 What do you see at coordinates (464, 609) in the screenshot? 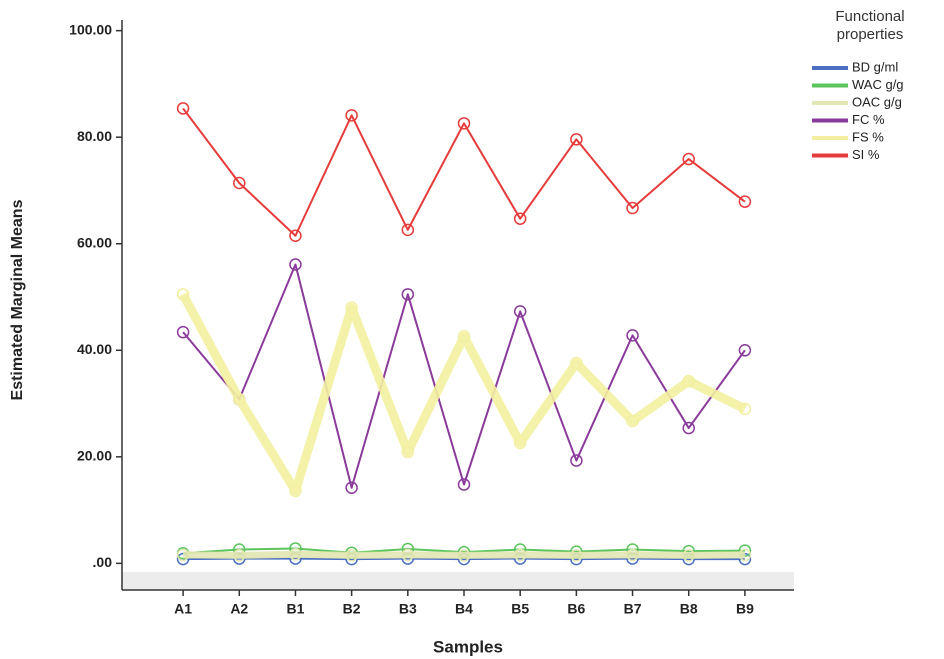
I see `x-tick-label: B4` at bounding box center [464, 609].